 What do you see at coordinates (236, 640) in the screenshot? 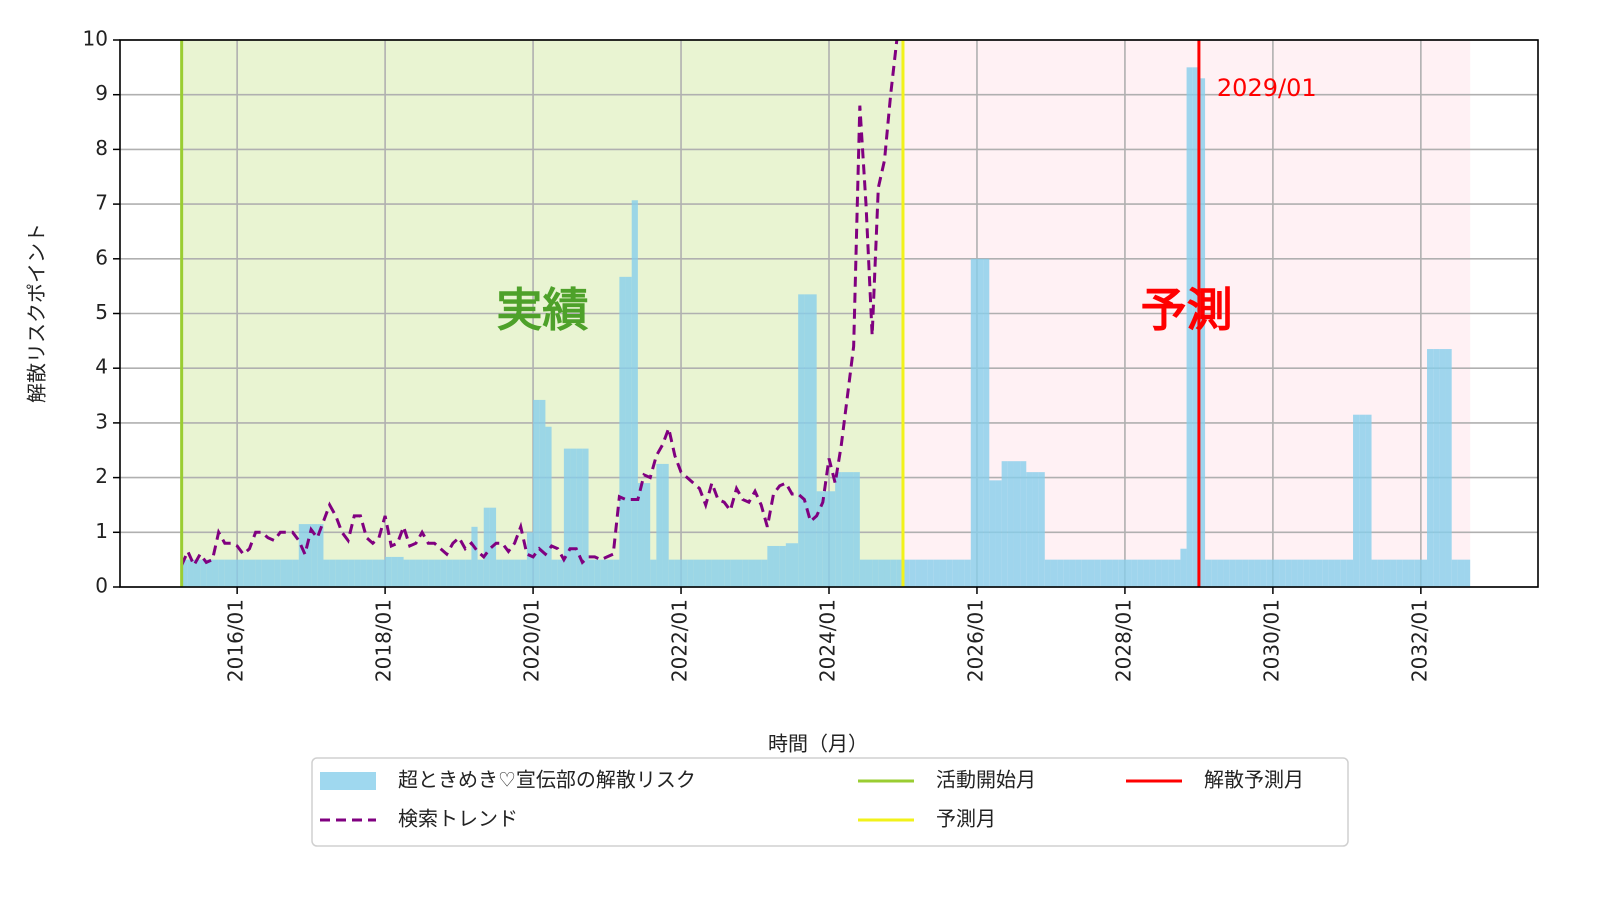
I see `x-tick-label: 2016/01` at bounding box center [236, 640].